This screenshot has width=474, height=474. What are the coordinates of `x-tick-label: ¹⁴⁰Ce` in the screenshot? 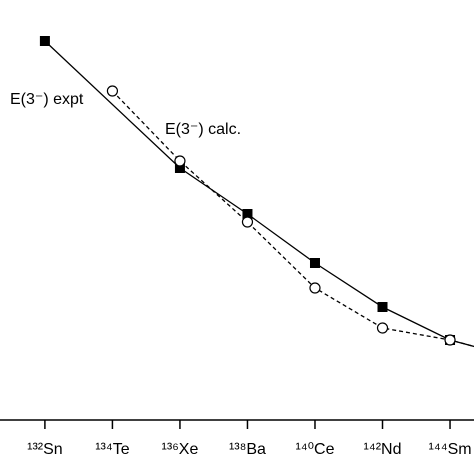 It's located at (314, 449).